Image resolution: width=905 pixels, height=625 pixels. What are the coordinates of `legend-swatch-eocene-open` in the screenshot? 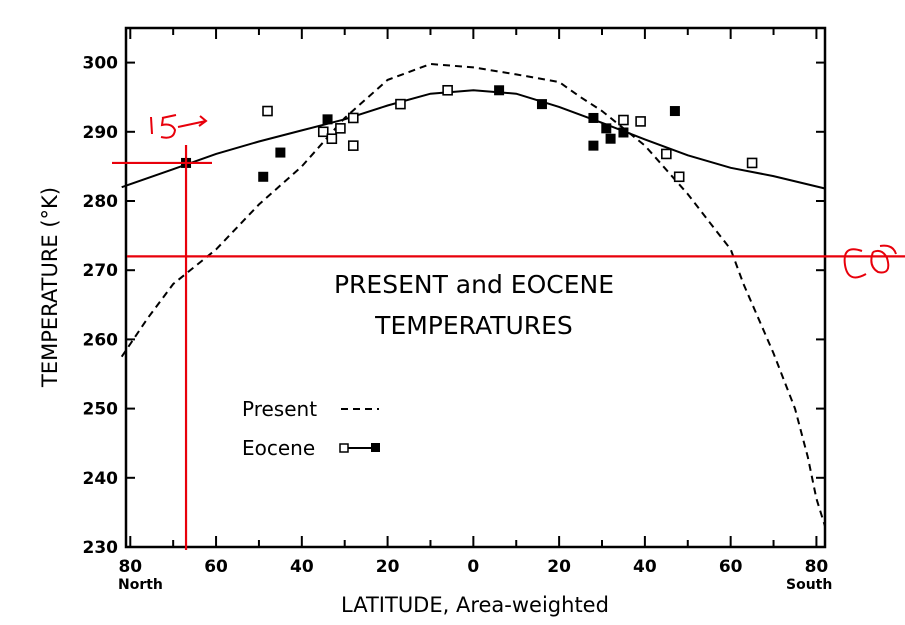 It's located at (344, 448).